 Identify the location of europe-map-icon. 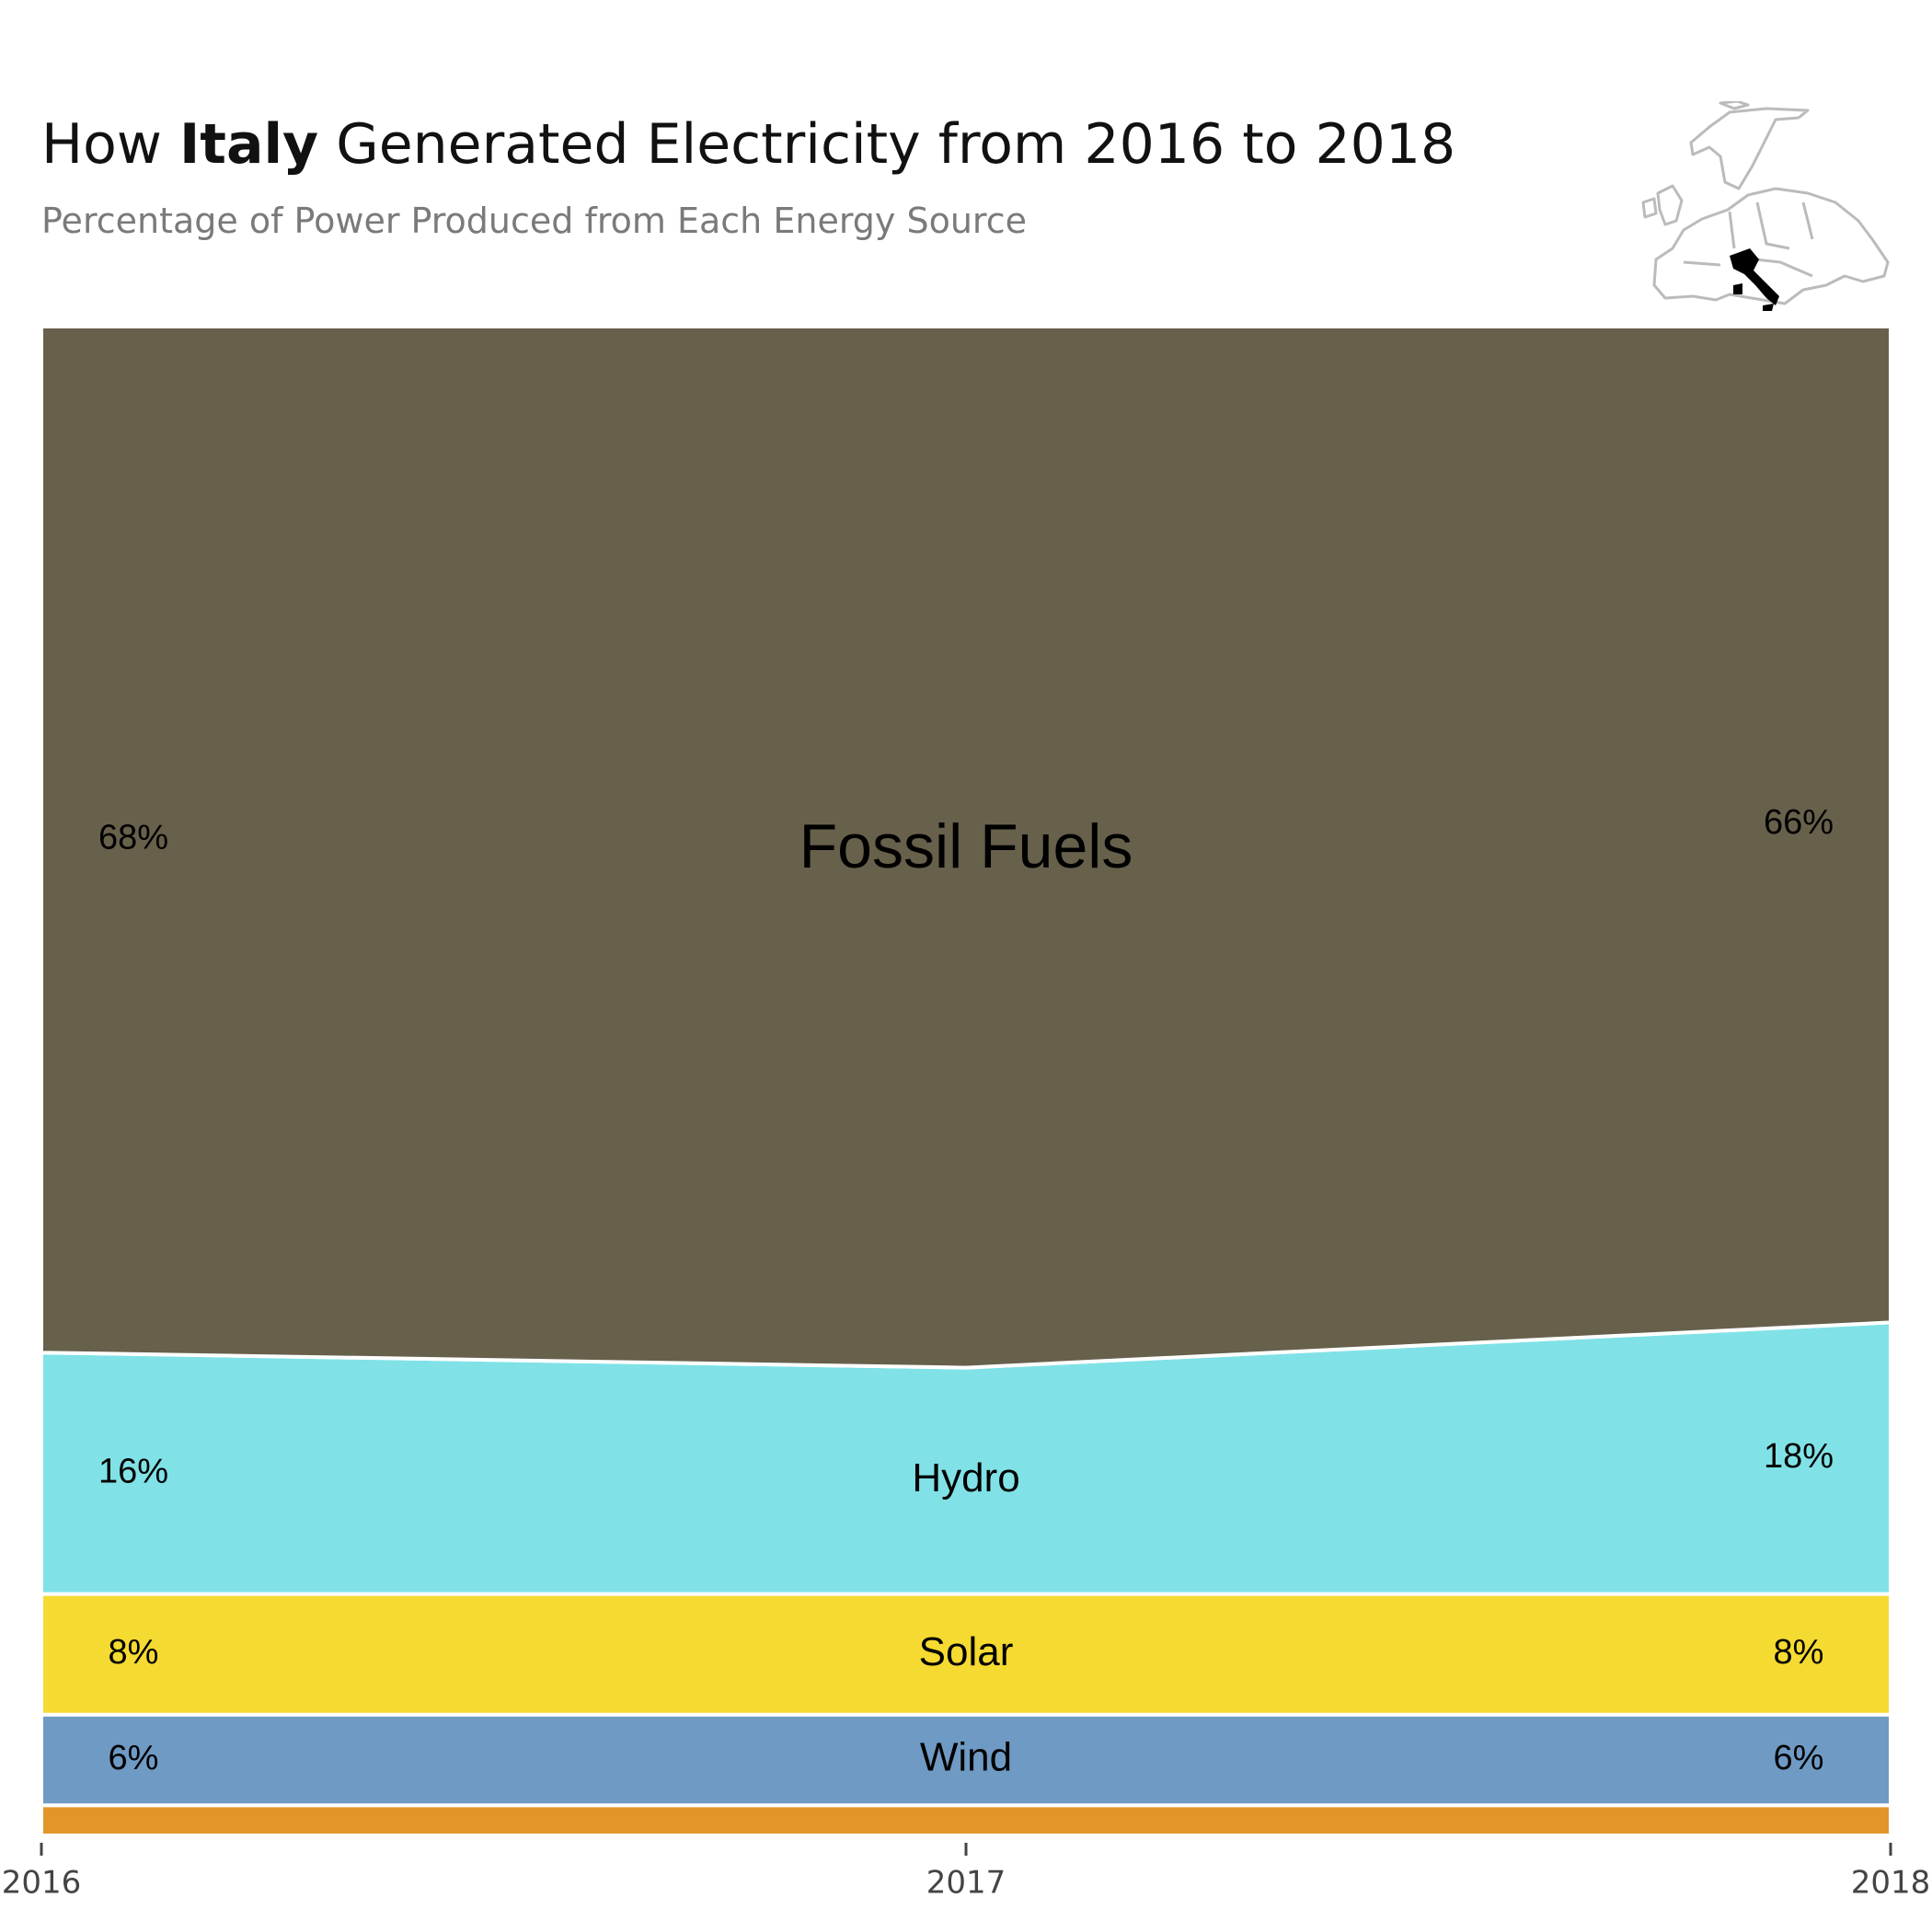
(1765, 206).